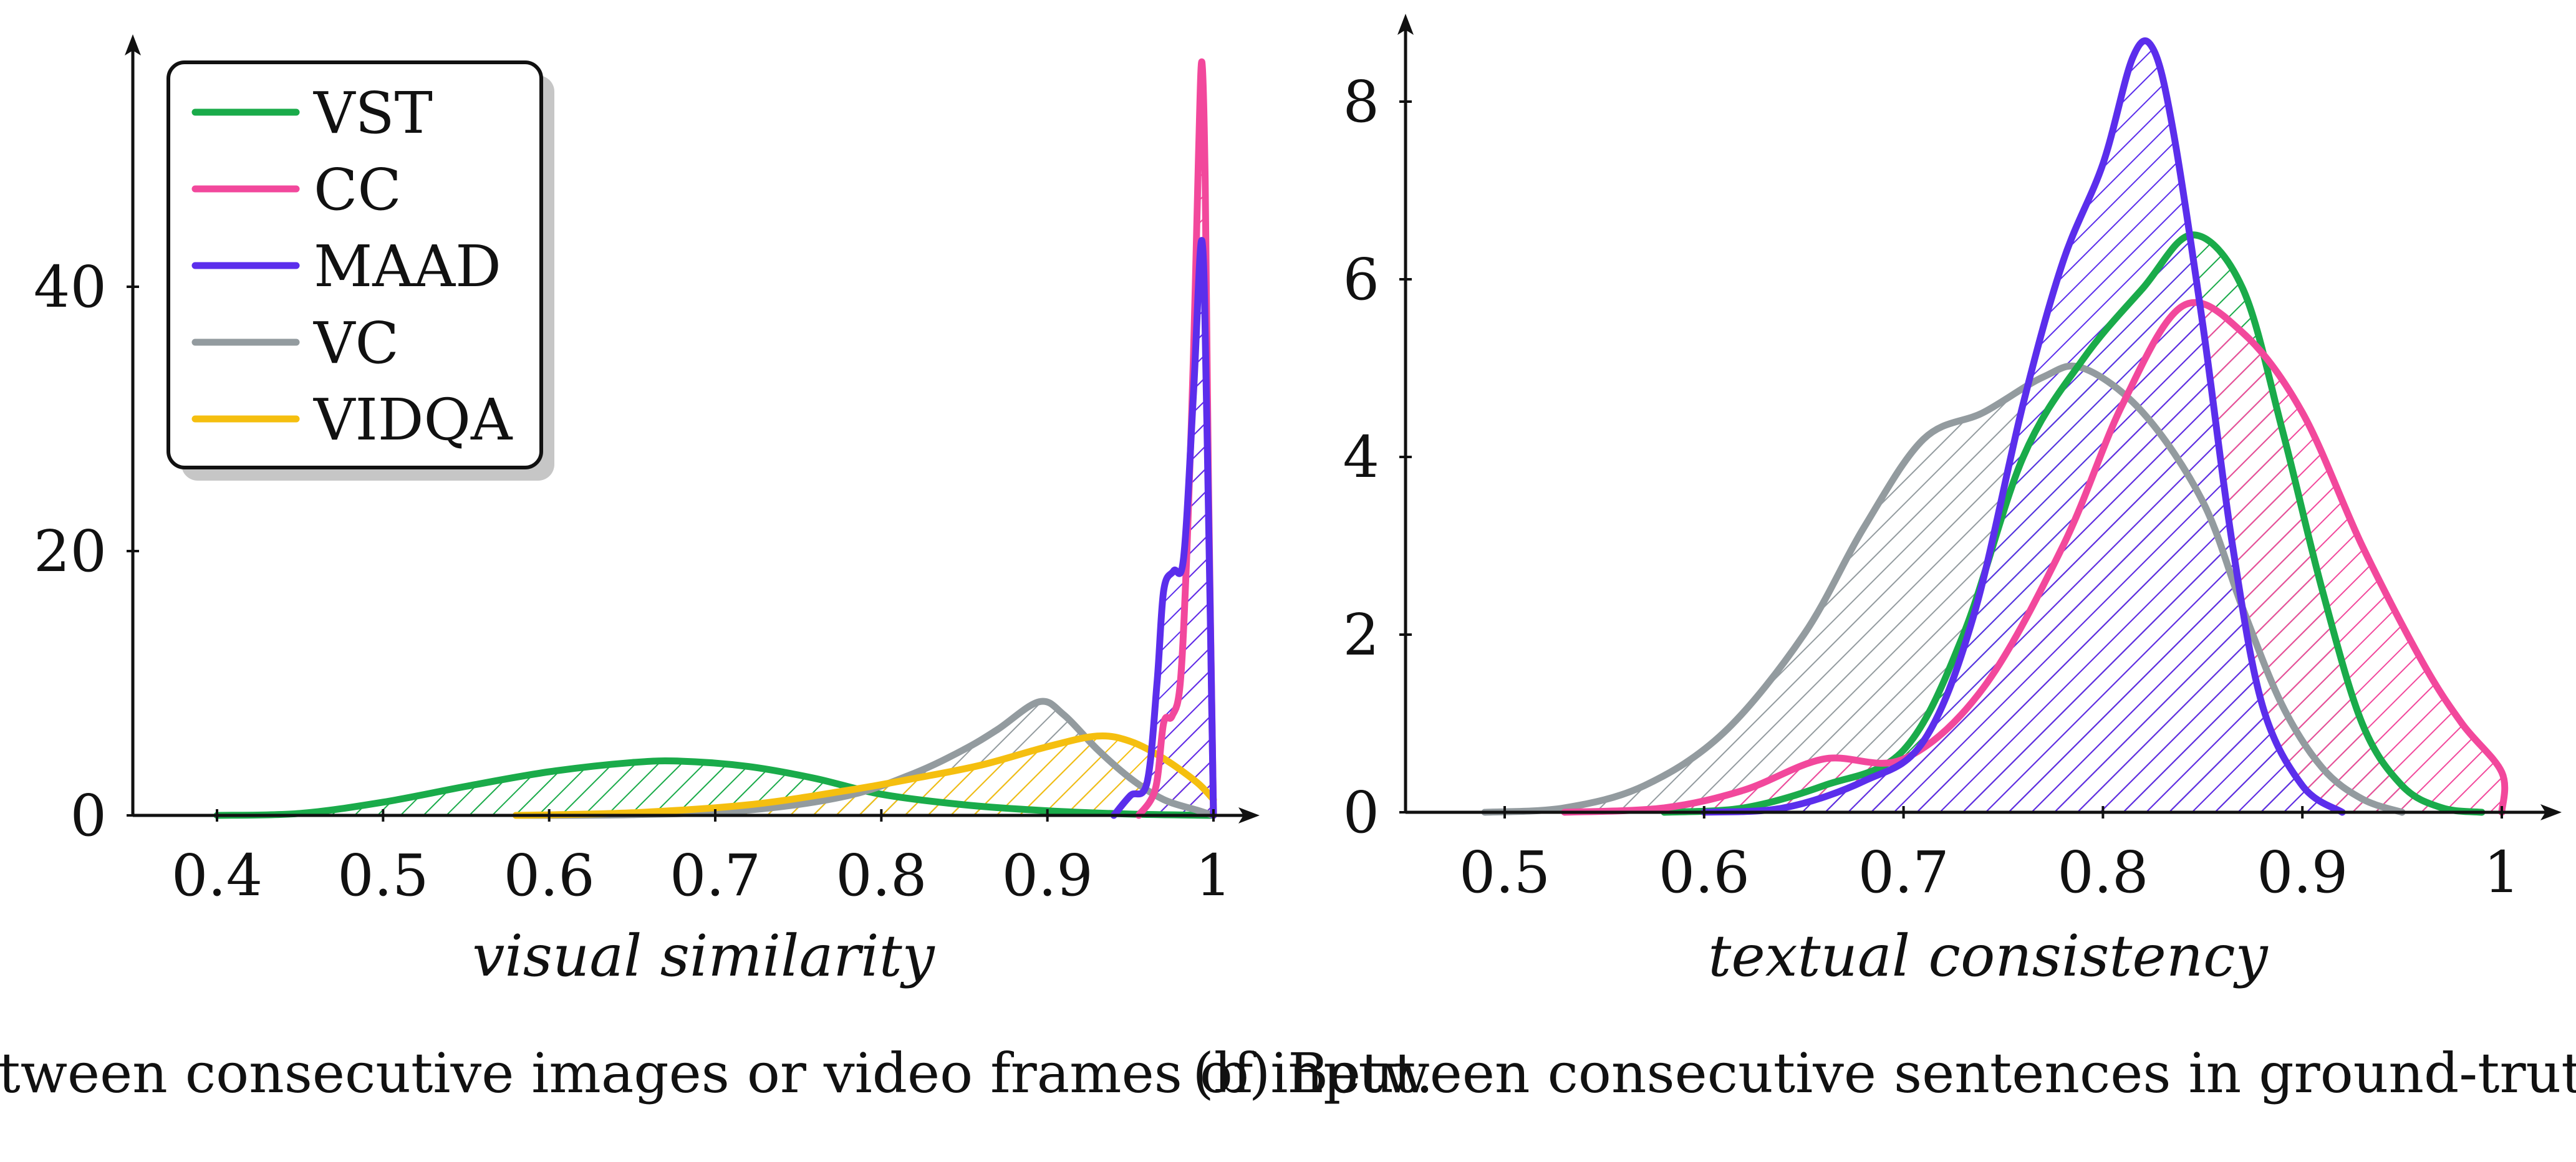 Image resolution: width=2576 pixels, height=1162 pixels. Describe the element at coordinates (1249, 815) in the screenshot. I see `chart-a-x-arrow` at that location.